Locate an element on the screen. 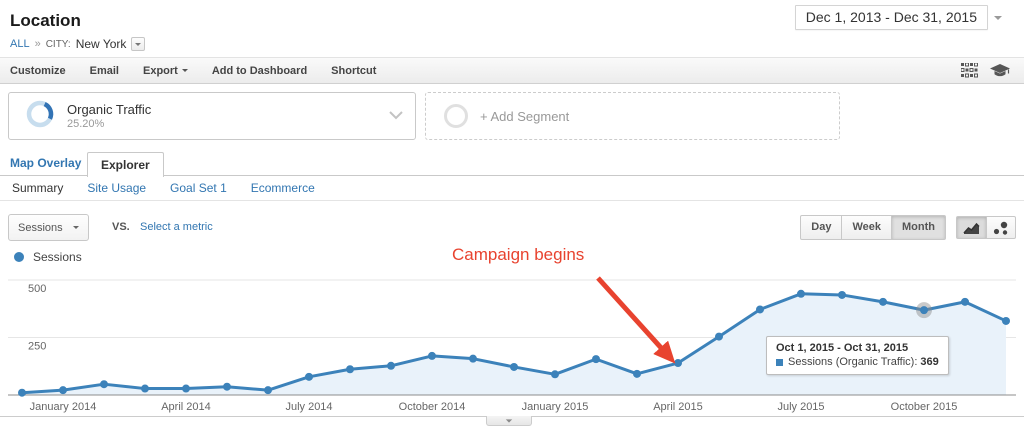 The height and width of the screenshot is (427, 1024). campaign-annotation-text: Campaign begins is located at coordinates (518, 254).